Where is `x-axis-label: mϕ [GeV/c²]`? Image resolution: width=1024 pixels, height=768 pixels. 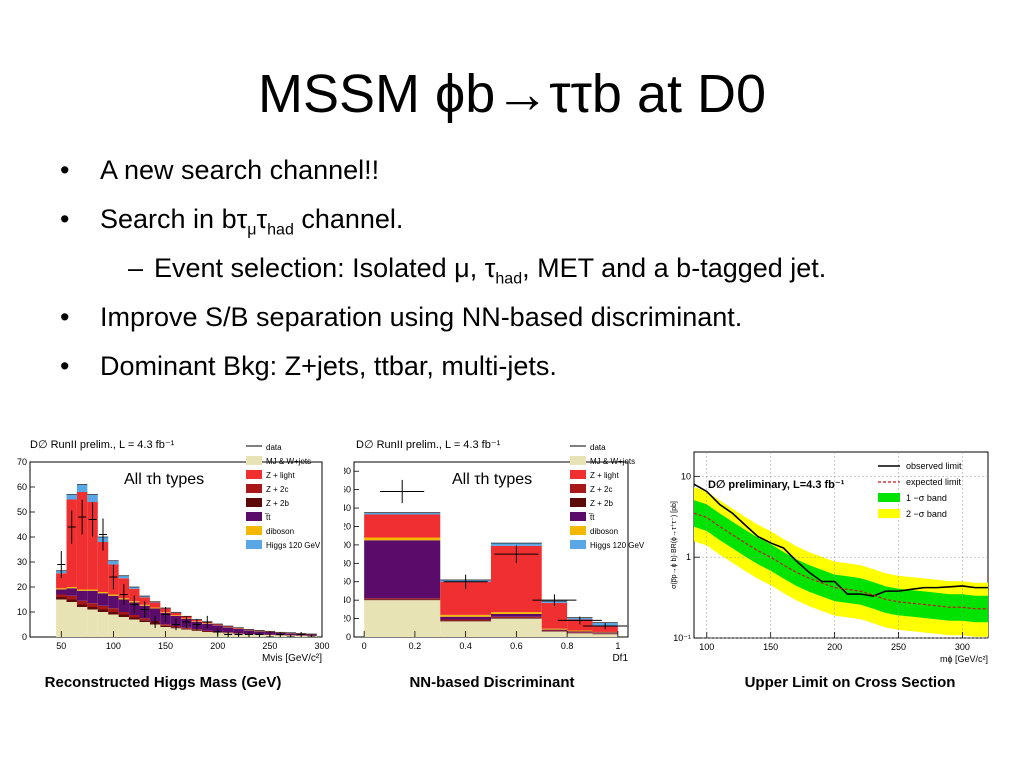 x-axis-label: mϕ [GeV/c²] is located at coordinates (964, 659).